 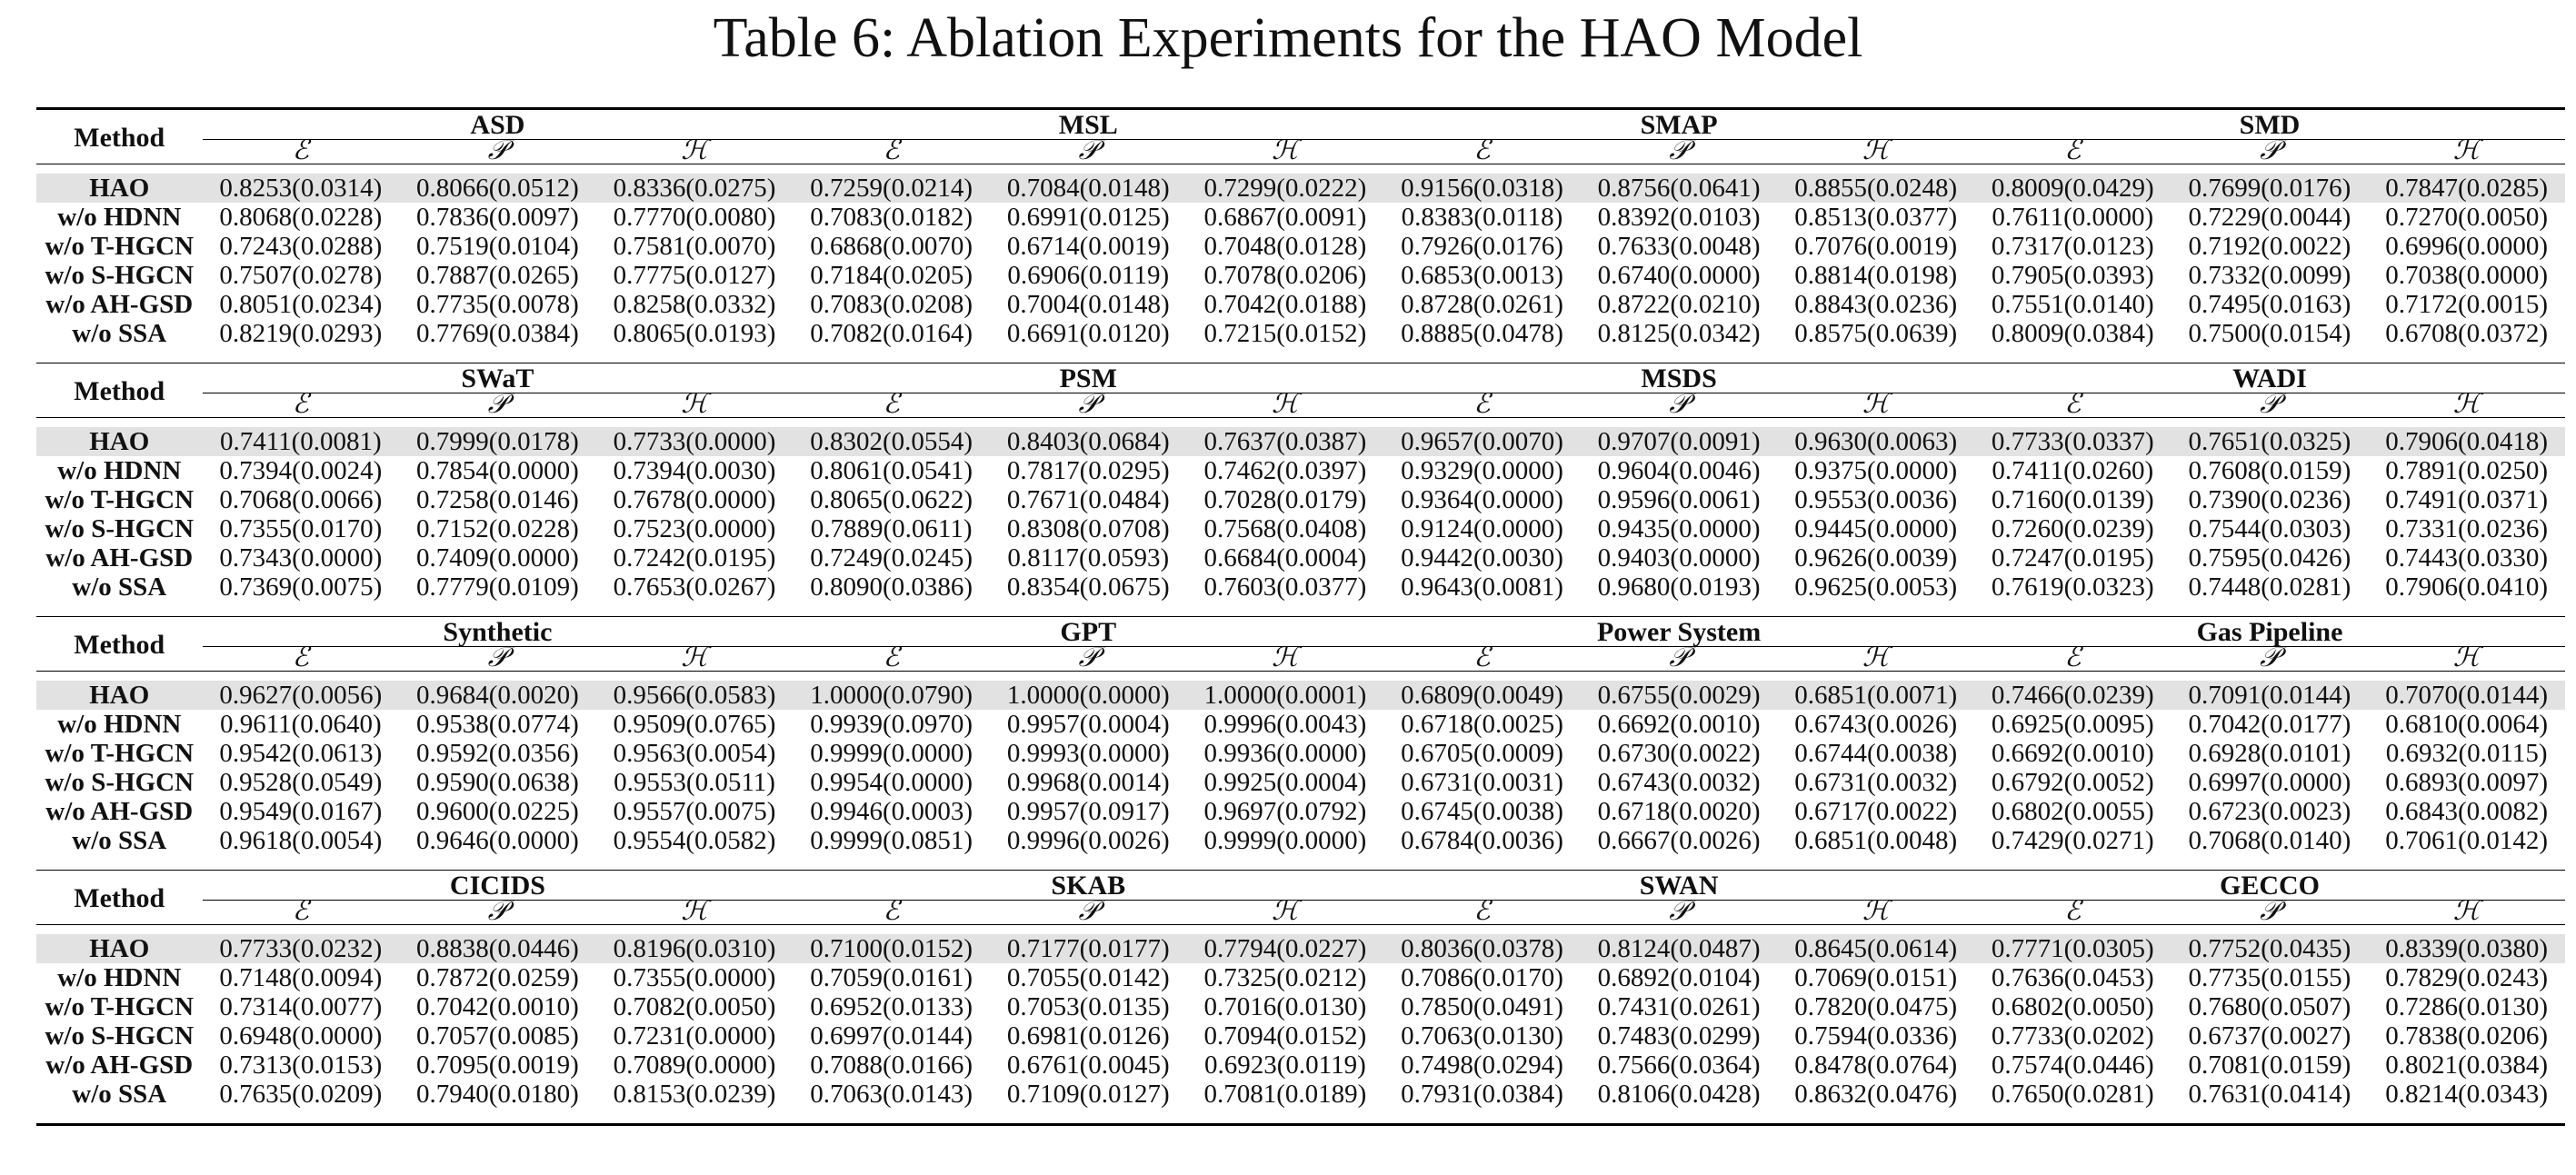 I want to click on metric-cell: 0.7004(0.0148), so click(x=1088, y=304).